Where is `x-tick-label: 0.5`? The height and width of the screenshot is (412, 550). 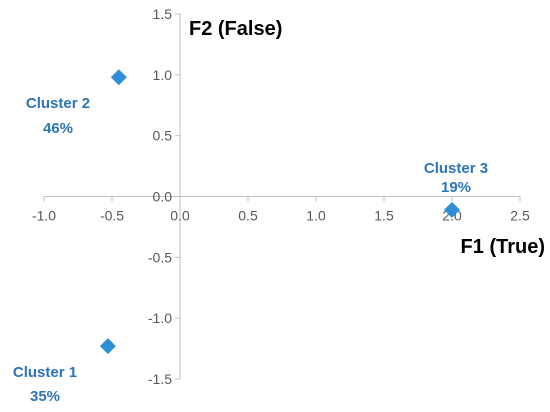
x-tick-label: 0.5 is located at coordinates (248, 216).